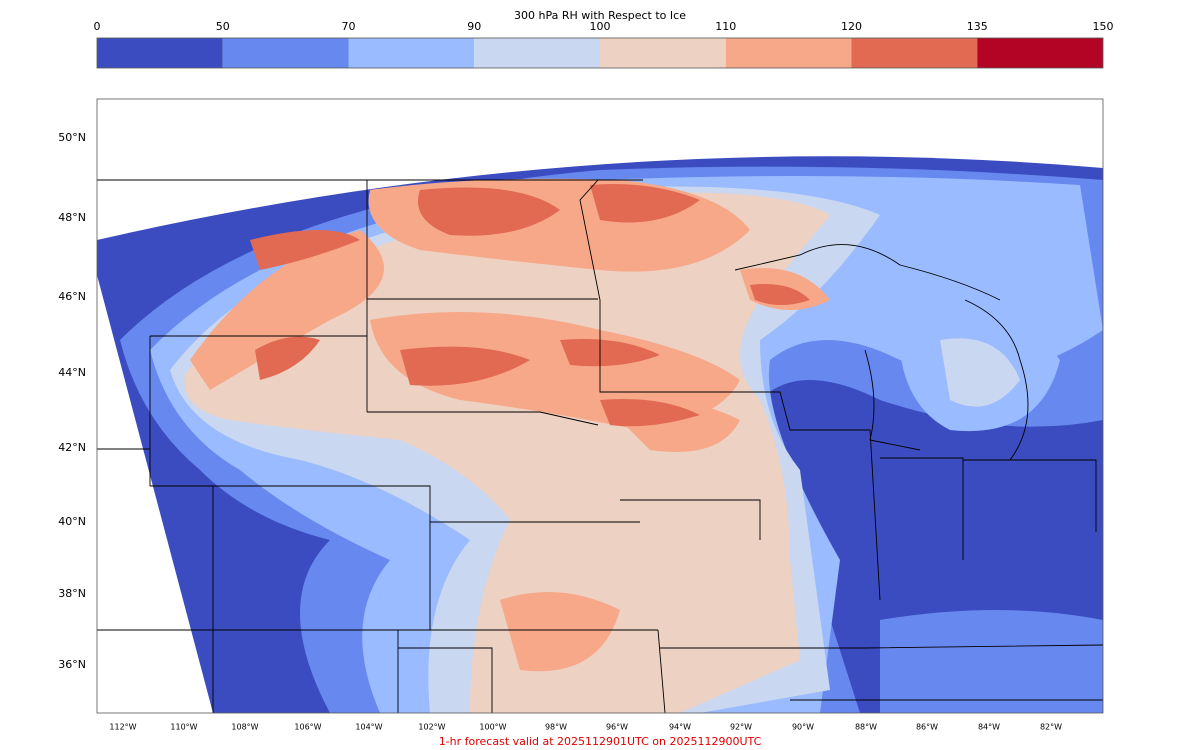 The image size is (1200, 750). Describe the element at coordinates (223, 26) in the screenshot. I see `colorbar-tick-label: 50` at that location.